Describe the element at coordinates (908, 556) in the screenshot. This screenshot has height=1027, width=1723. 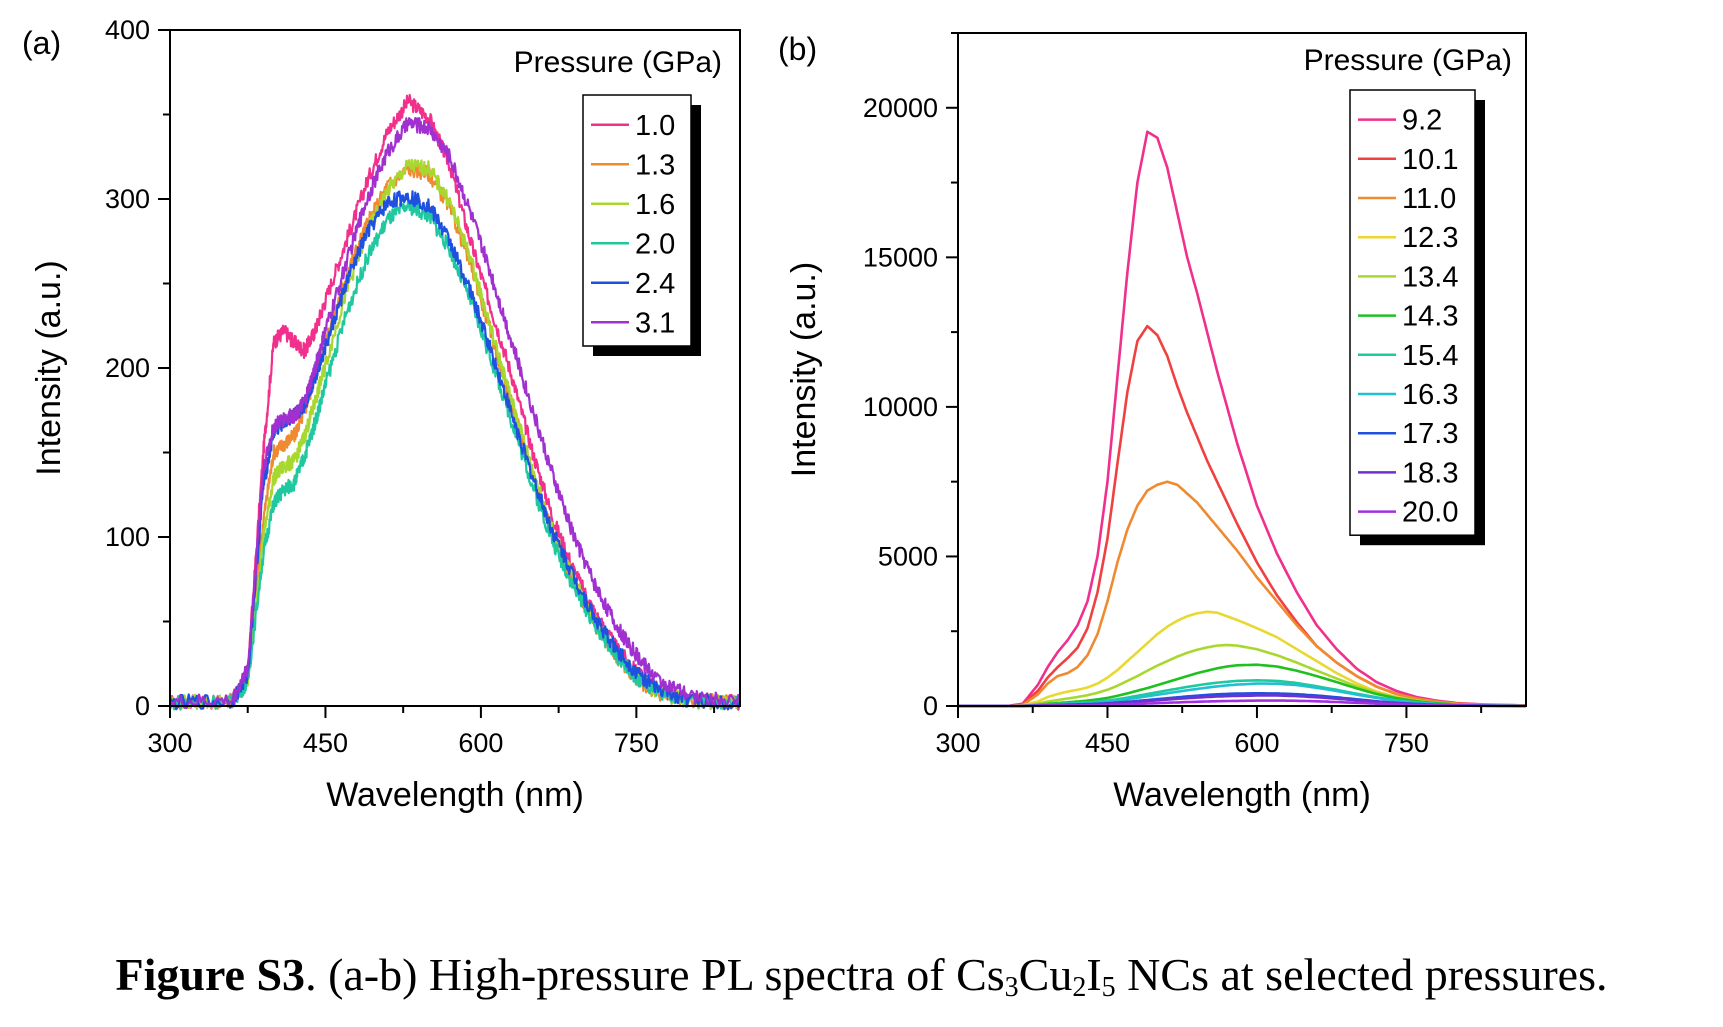
I see `panel-b-y-tick-label: 5000` at that location.